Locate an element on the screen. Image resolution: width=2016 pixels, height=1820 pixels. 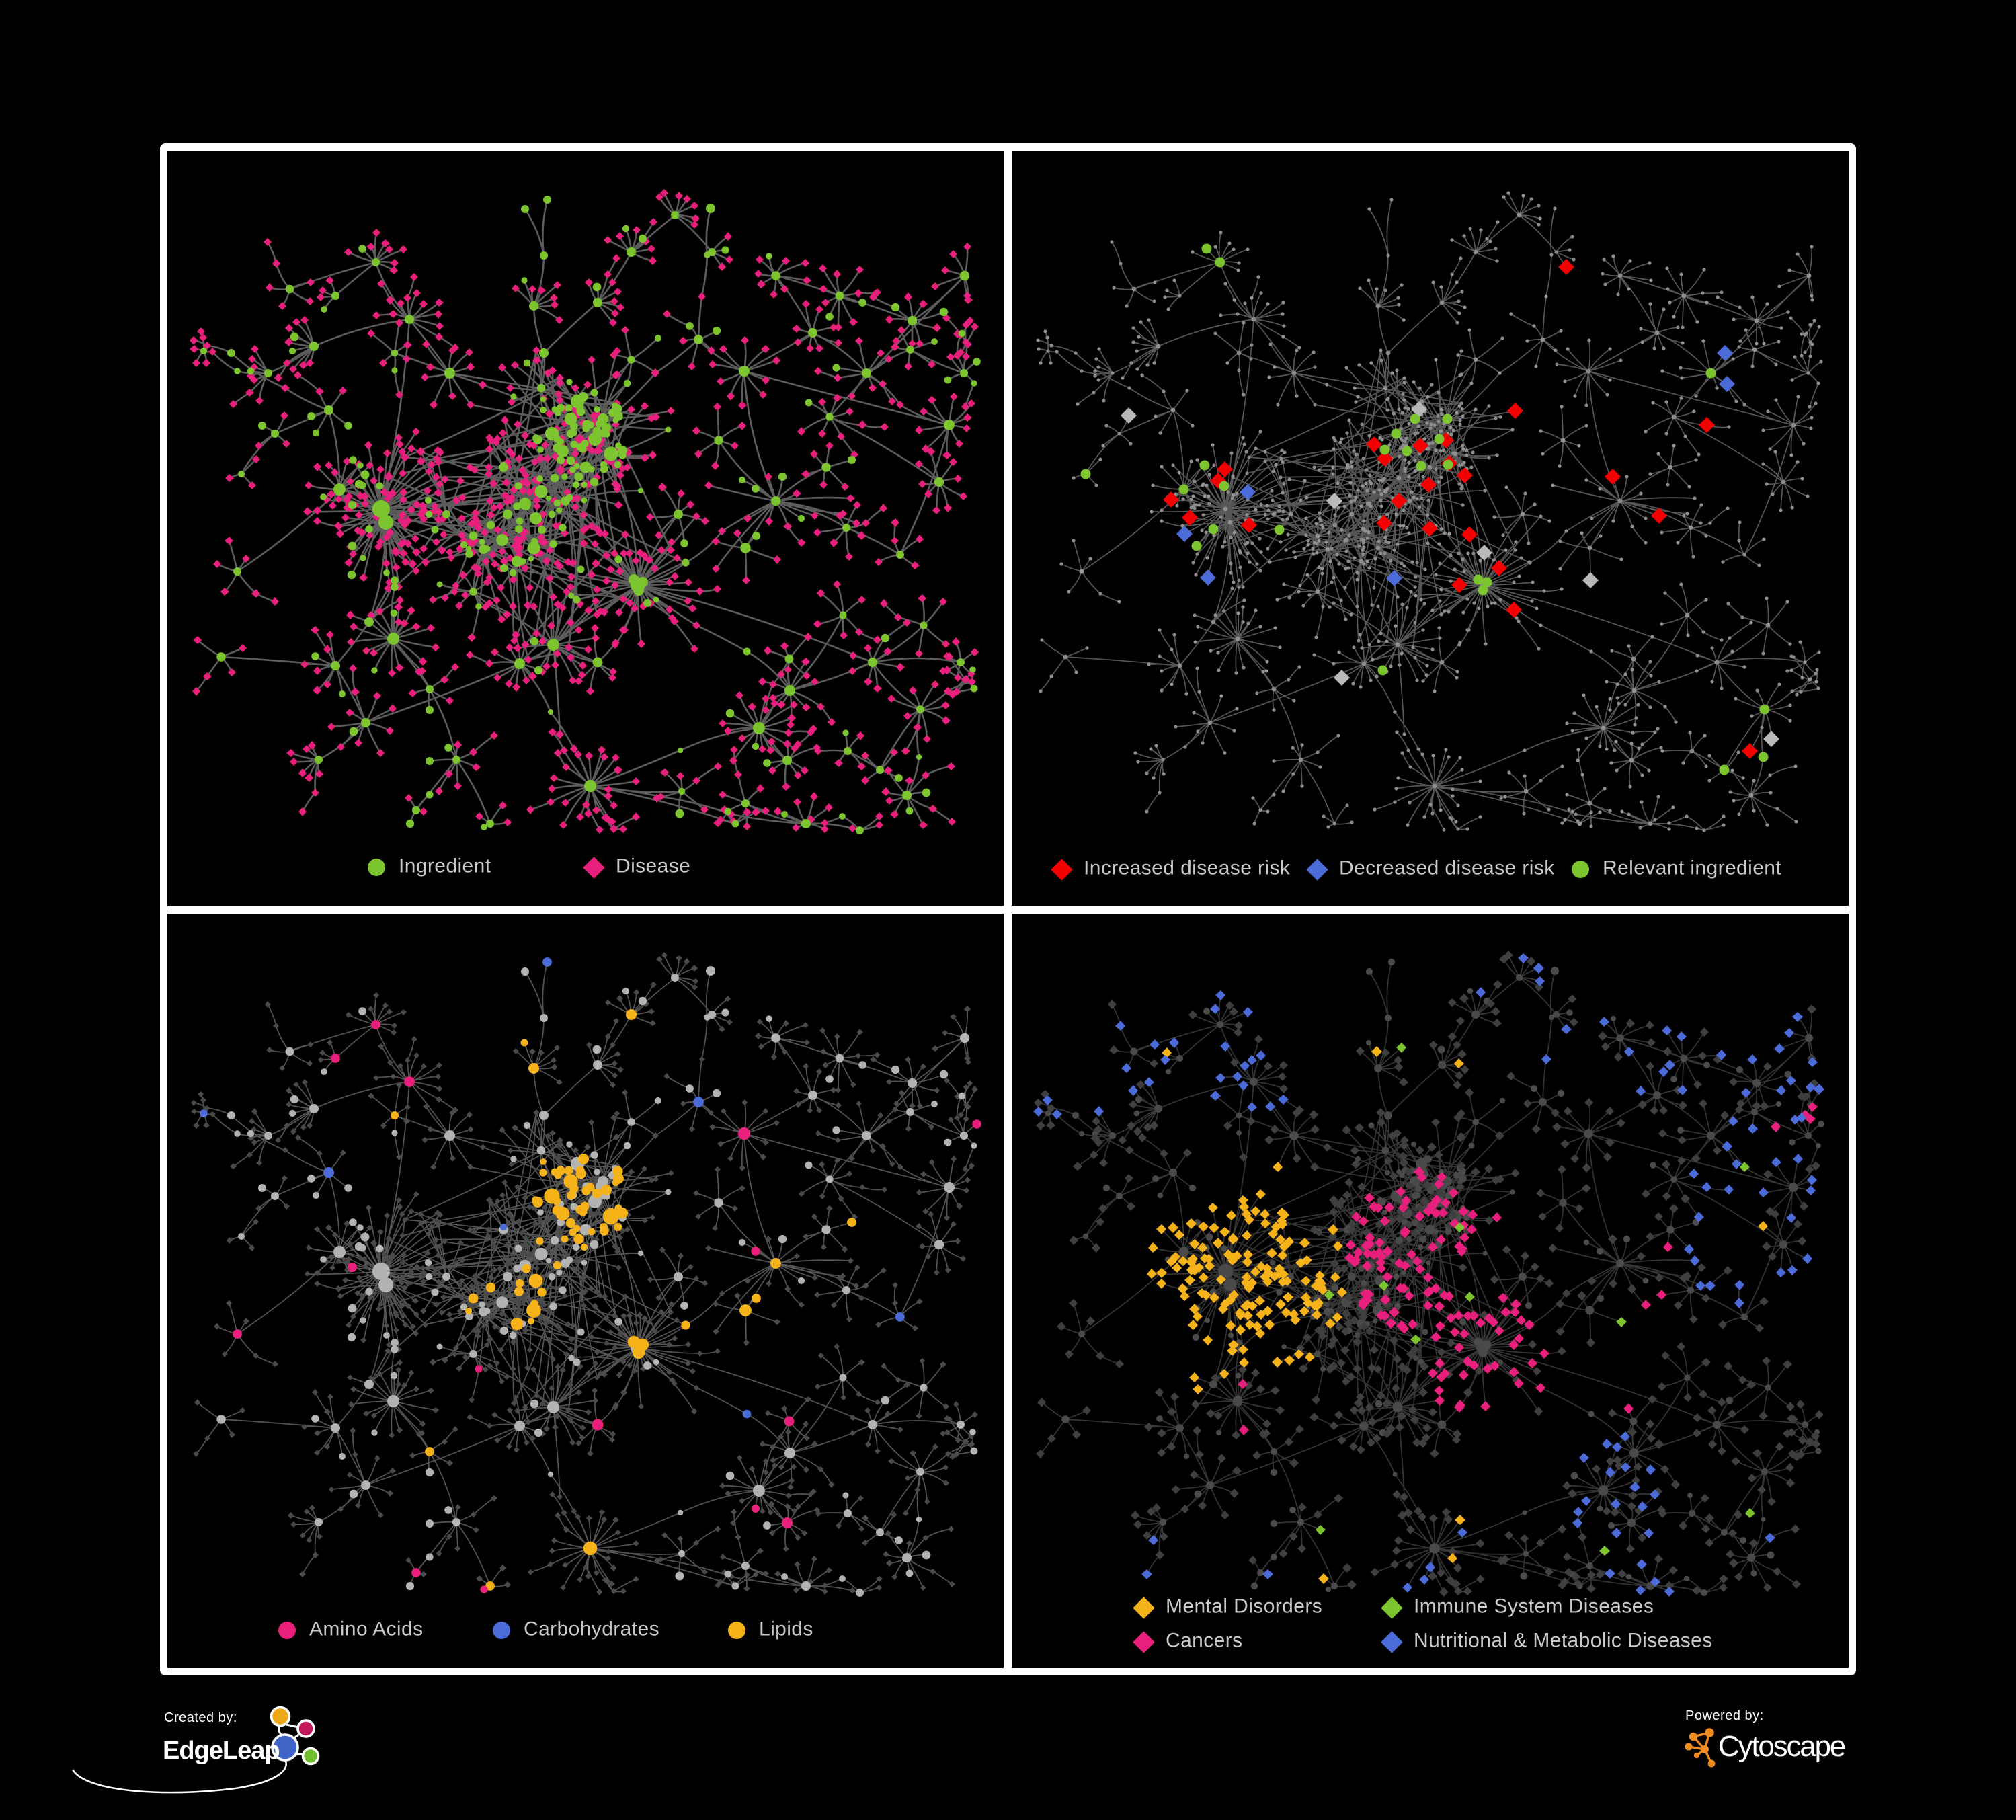
svg-text: Powered by: is located at coordinates (1724, 1715).